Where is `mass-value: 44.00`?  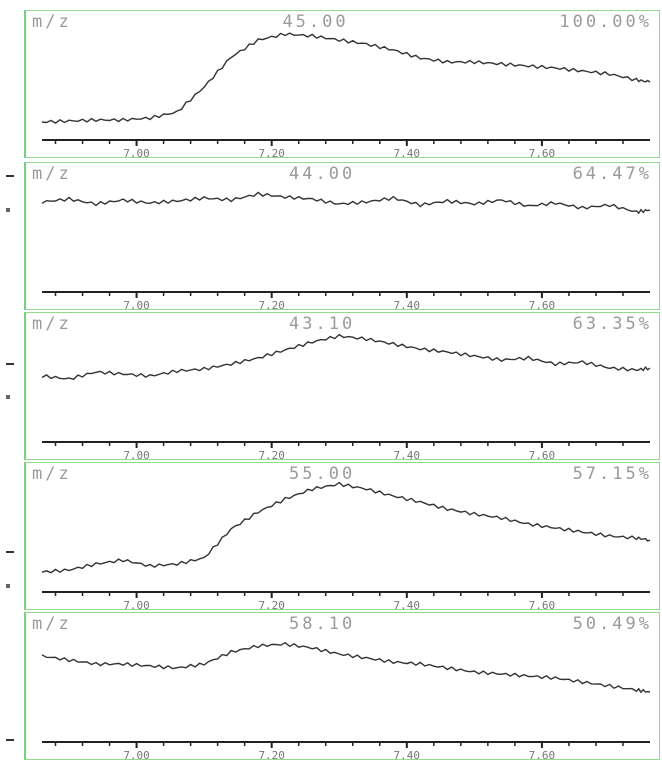
mass-value: 44.00 is located at coordinates (322, 174).